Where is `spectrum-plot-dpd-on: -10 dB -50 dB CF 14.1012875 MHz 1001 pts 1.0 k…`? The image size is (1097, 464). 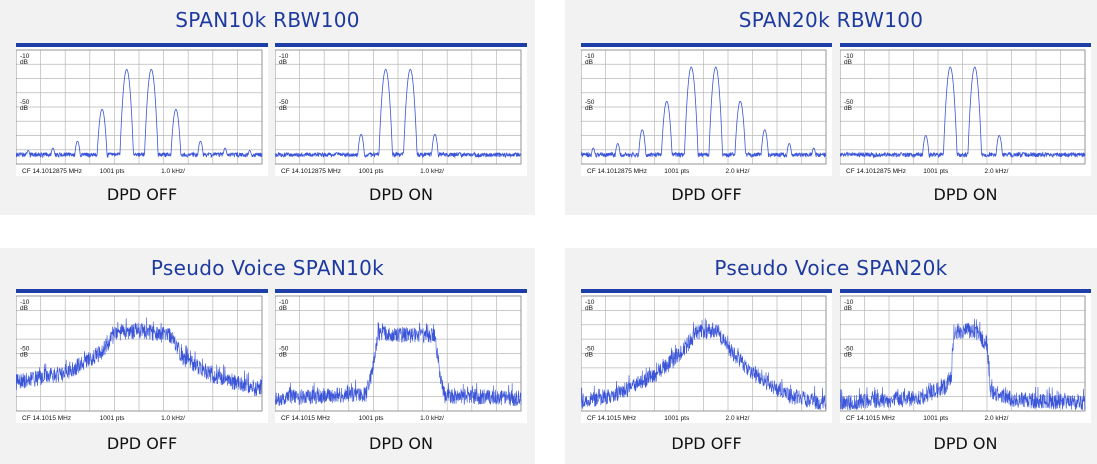 spectrum-plot-dpd-on: -10 dB -50 dB CF 14.1012875 MHz 1001 pts 1.0 k… is located at coordinates (401, 109).